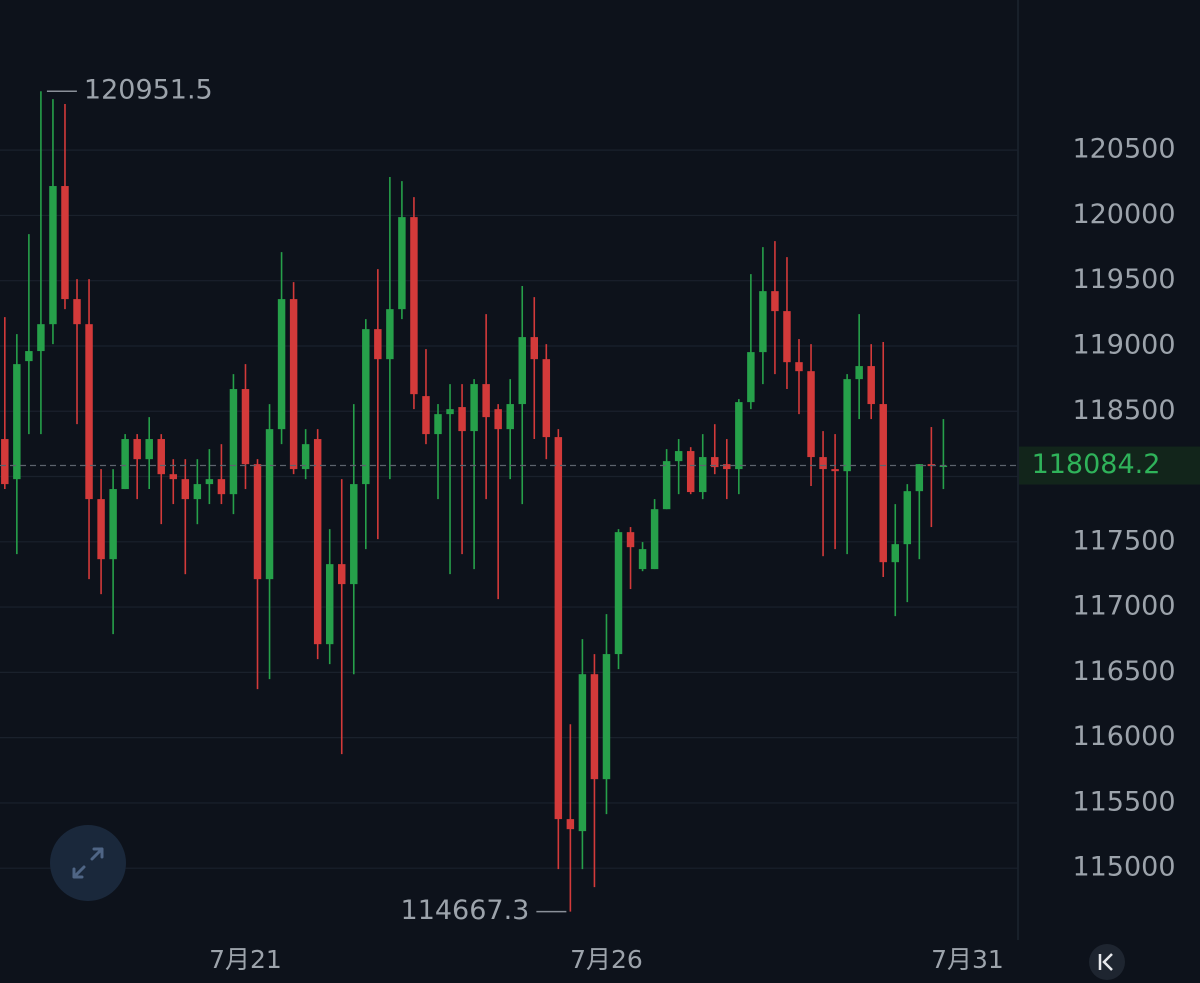  I want to click on x-tick-label: 7月26, so click(606, 959).